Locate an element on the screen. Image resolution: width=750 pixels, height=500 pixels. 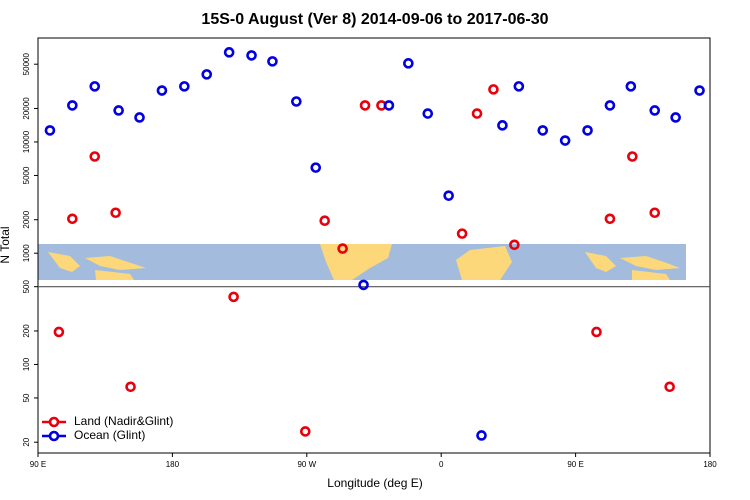
legend-label: Ocean (Glint) is located at coordinates (109, 435).